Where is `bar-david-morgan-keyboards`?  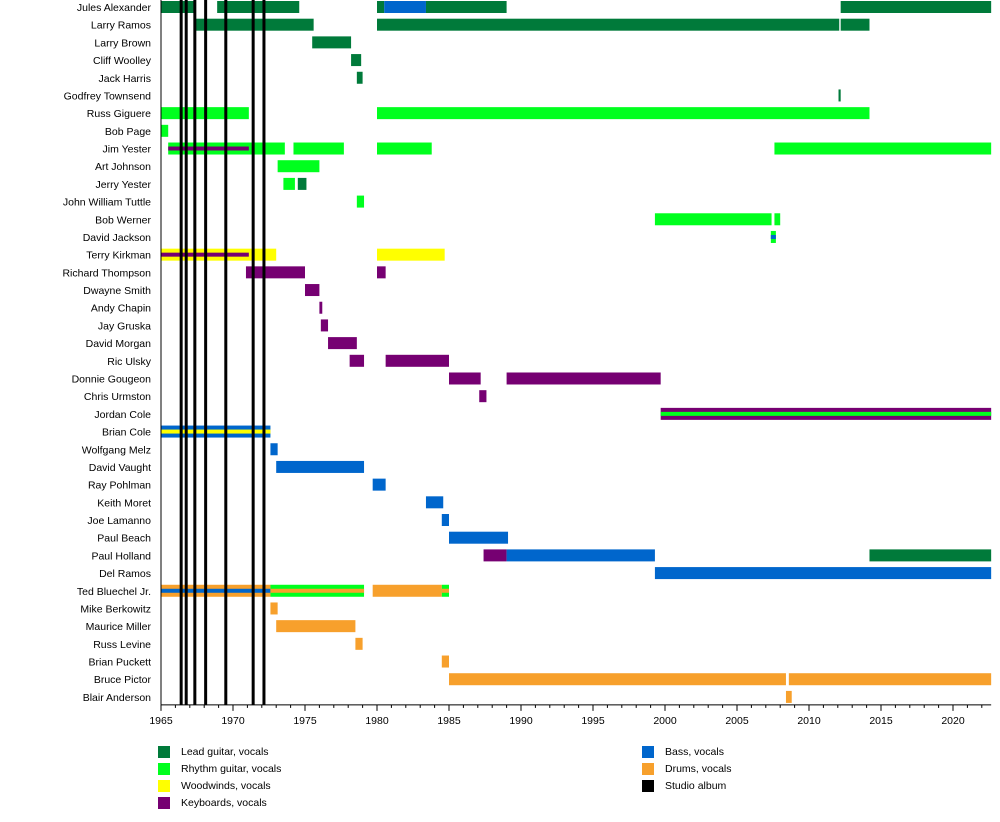
bar-david-morgan-keyboards is located at coordinates (342, 343).